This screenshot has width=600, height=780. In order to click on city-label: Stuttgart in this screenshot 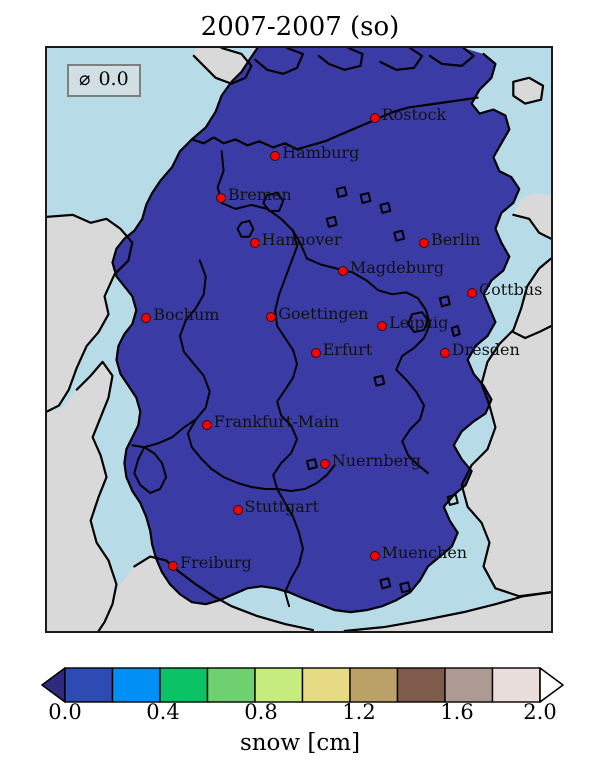, I will do `click(281, 506)`.